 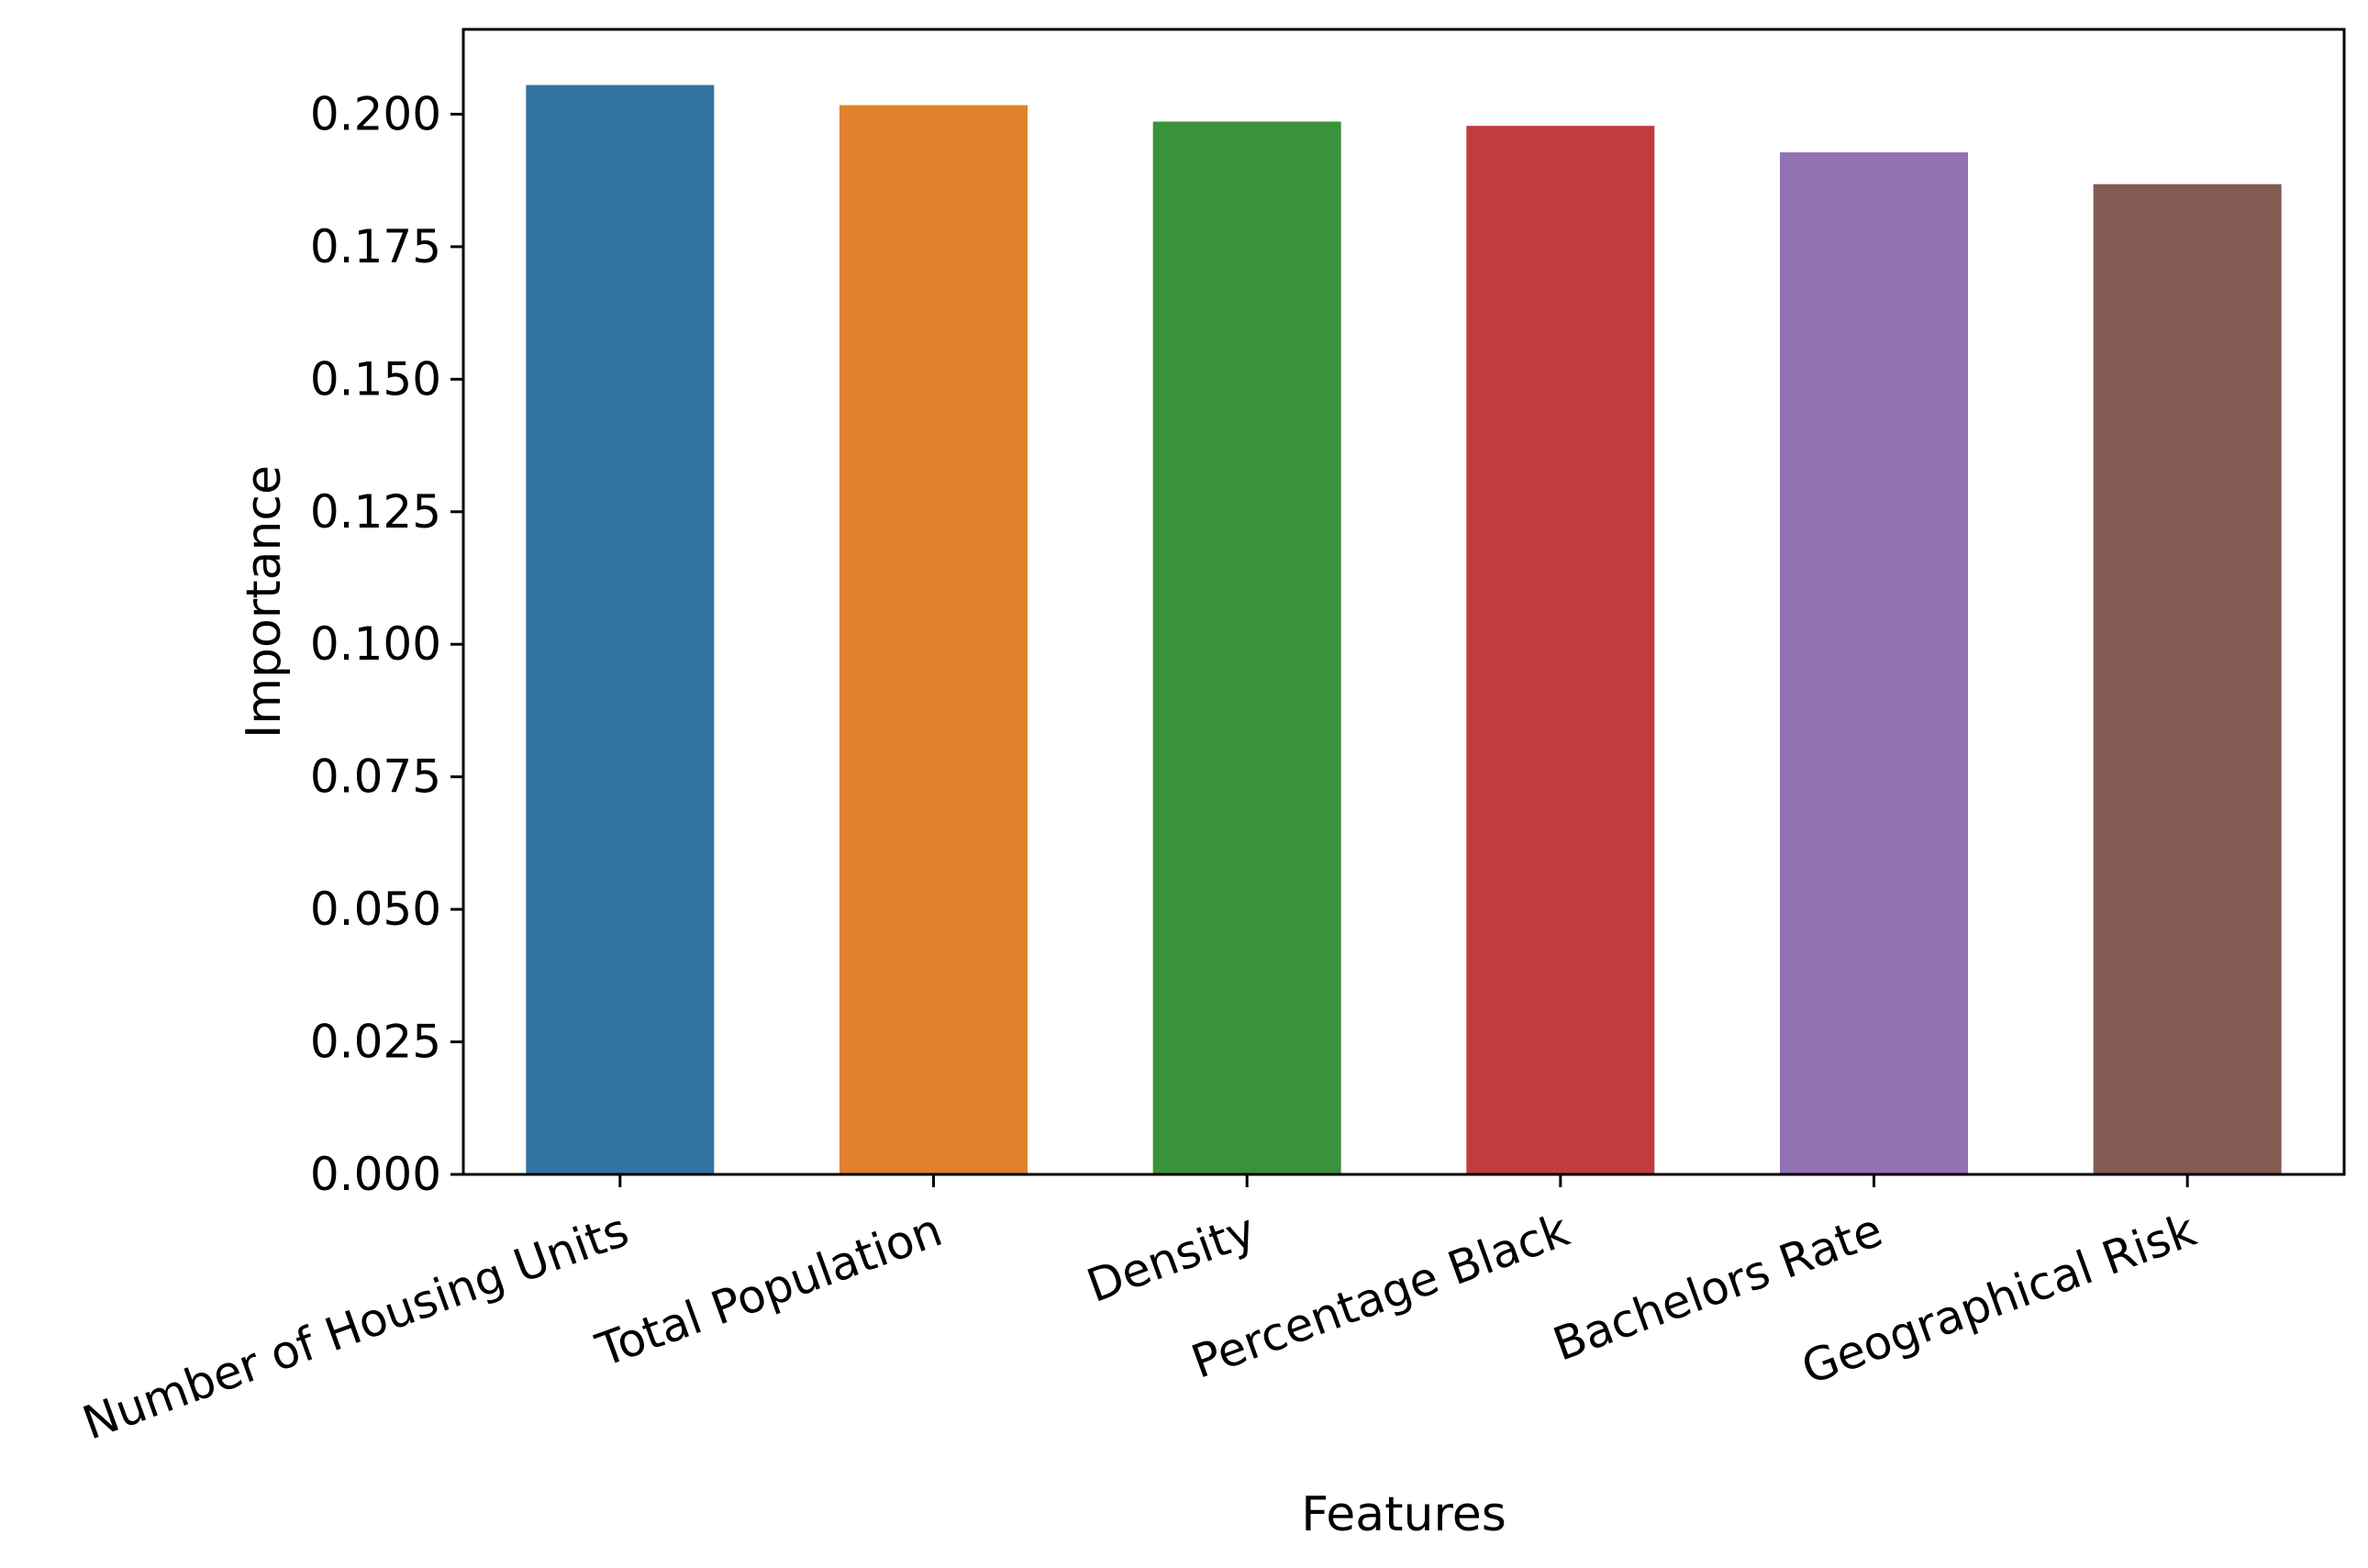 I want to click on y-tick-label: 0.075, so click(x=375, y=777).